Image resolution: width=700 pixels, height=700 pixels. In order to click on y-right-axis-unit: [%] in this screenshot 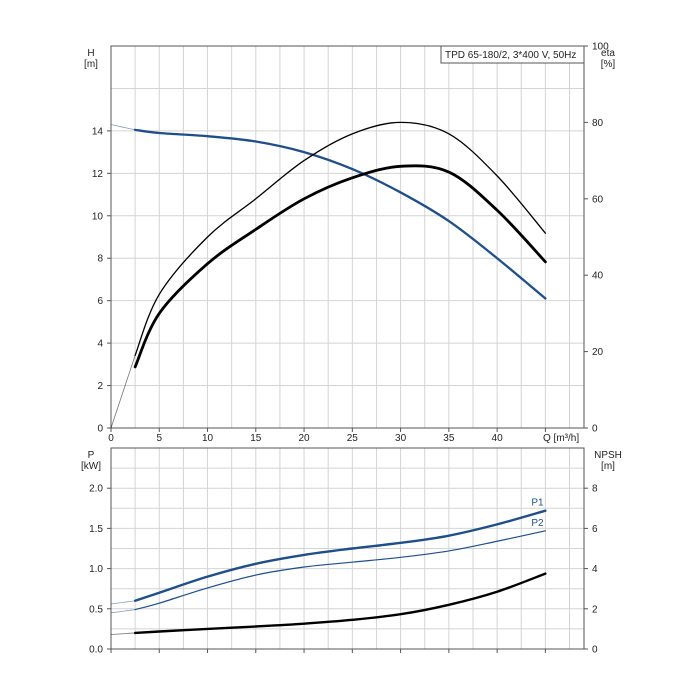, I will do `click(608, 64)`.